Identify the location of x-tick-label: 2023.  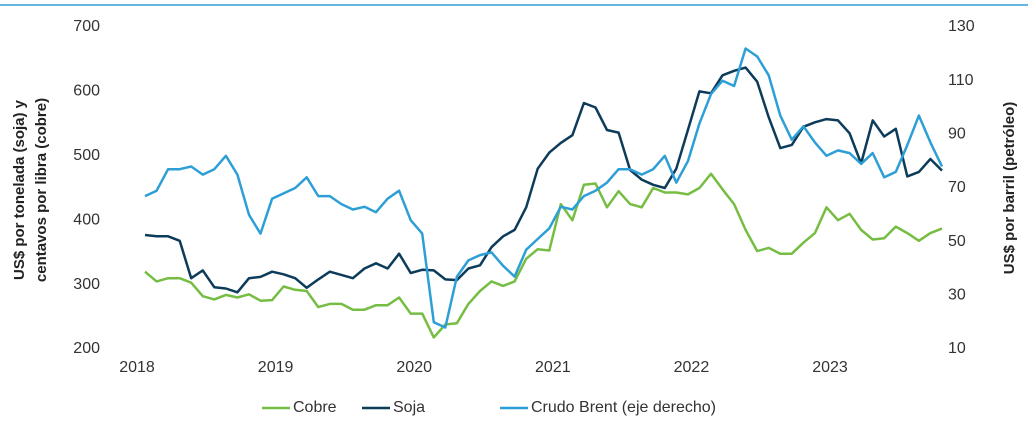
(830, 367).